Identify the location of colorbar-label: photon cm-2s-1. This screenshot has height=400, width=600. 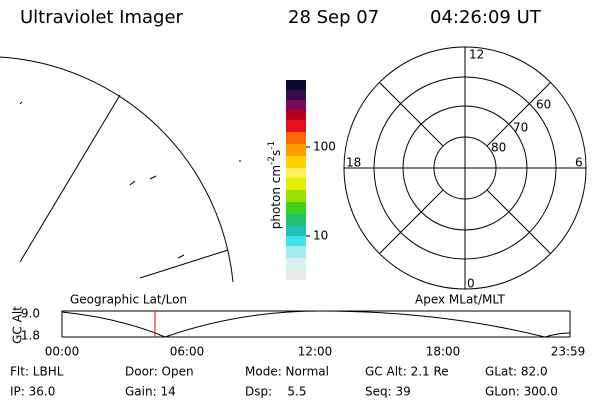
(275, 185).